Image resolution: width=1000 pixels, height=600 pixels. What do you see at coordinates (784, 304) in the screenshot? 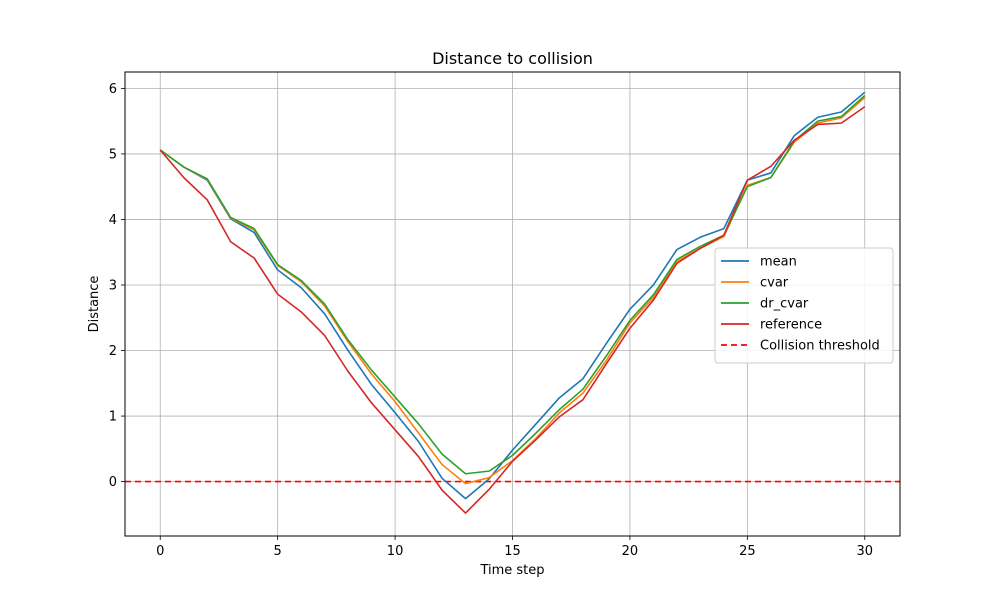
I see `legend-label-dr-cvar: dr_cvar` at bounding box center [784, 304].